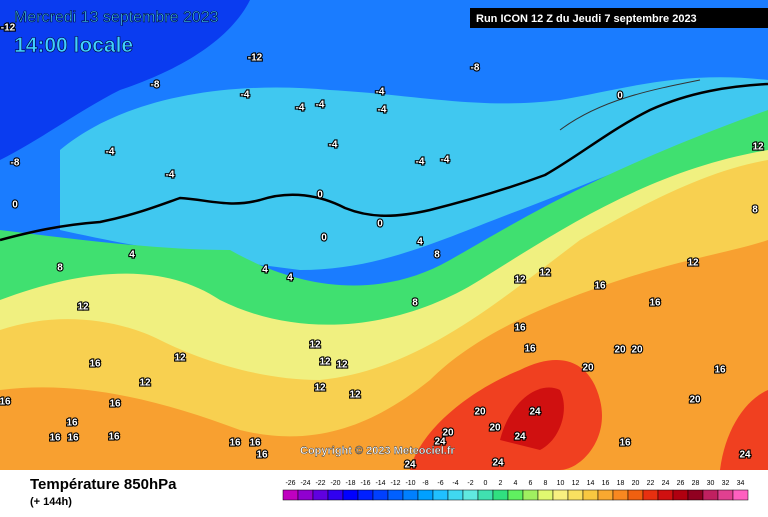 The height and width of the screenshot is (517, 768). I want to click on date: Mercredi 13 septembre 2023, so click(116, 17).